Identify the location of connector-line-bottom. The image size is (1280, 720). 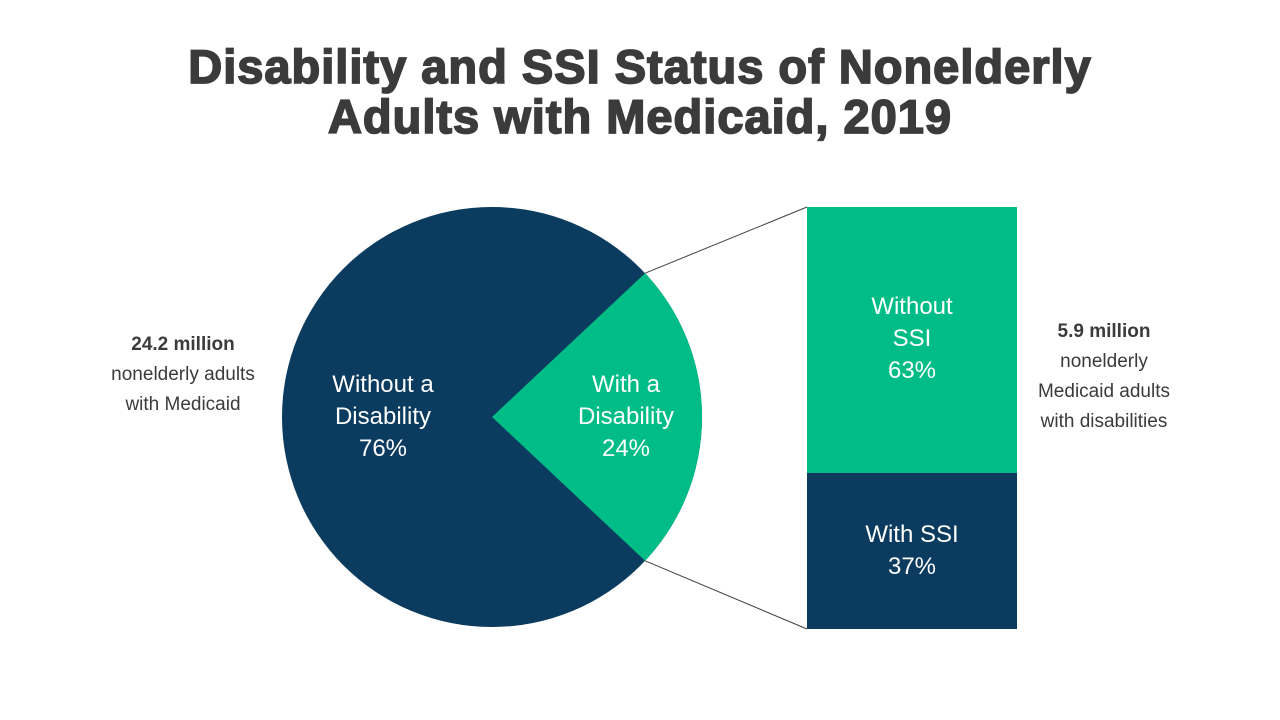
(726, 595).